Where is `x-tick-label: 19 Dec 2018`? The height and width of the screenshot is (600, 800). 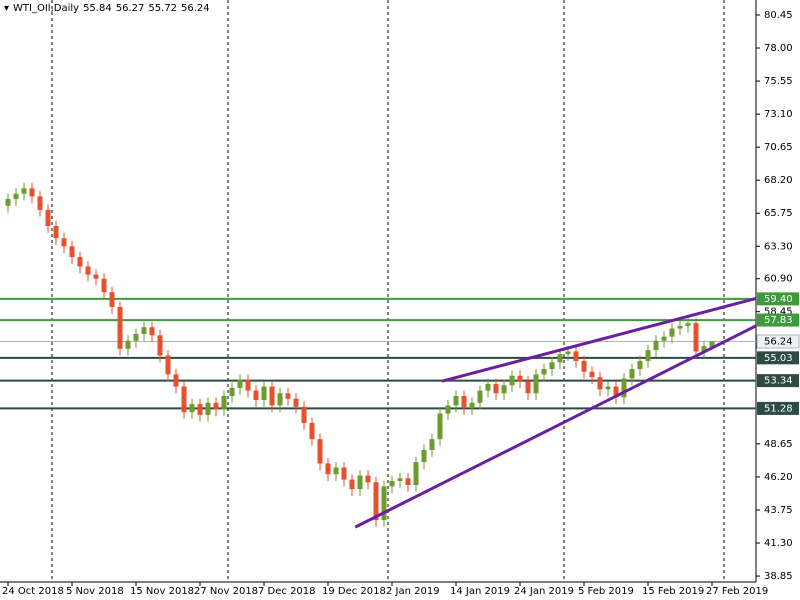
x-tick-label: 19 Dec 2018 is located at coordinates (354, 591).